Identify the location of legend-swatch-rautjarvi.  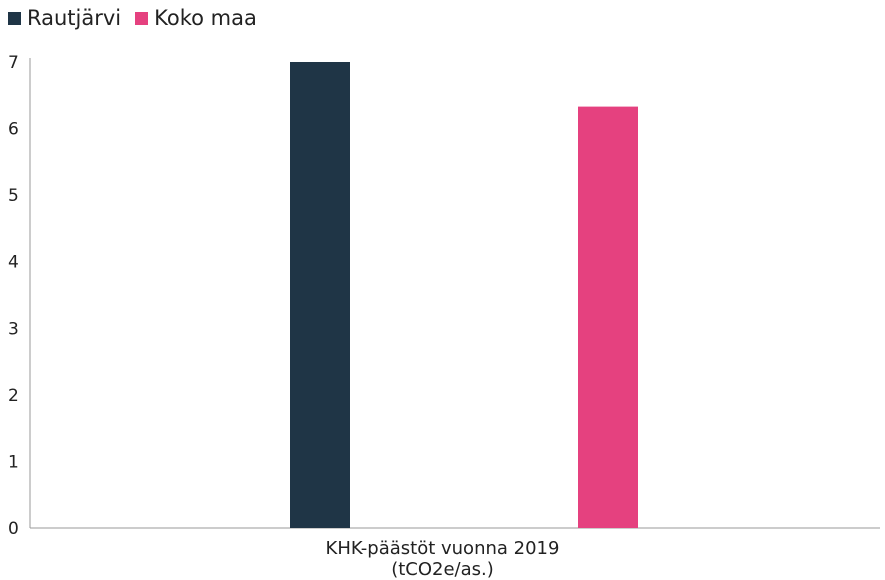
(14, 18).